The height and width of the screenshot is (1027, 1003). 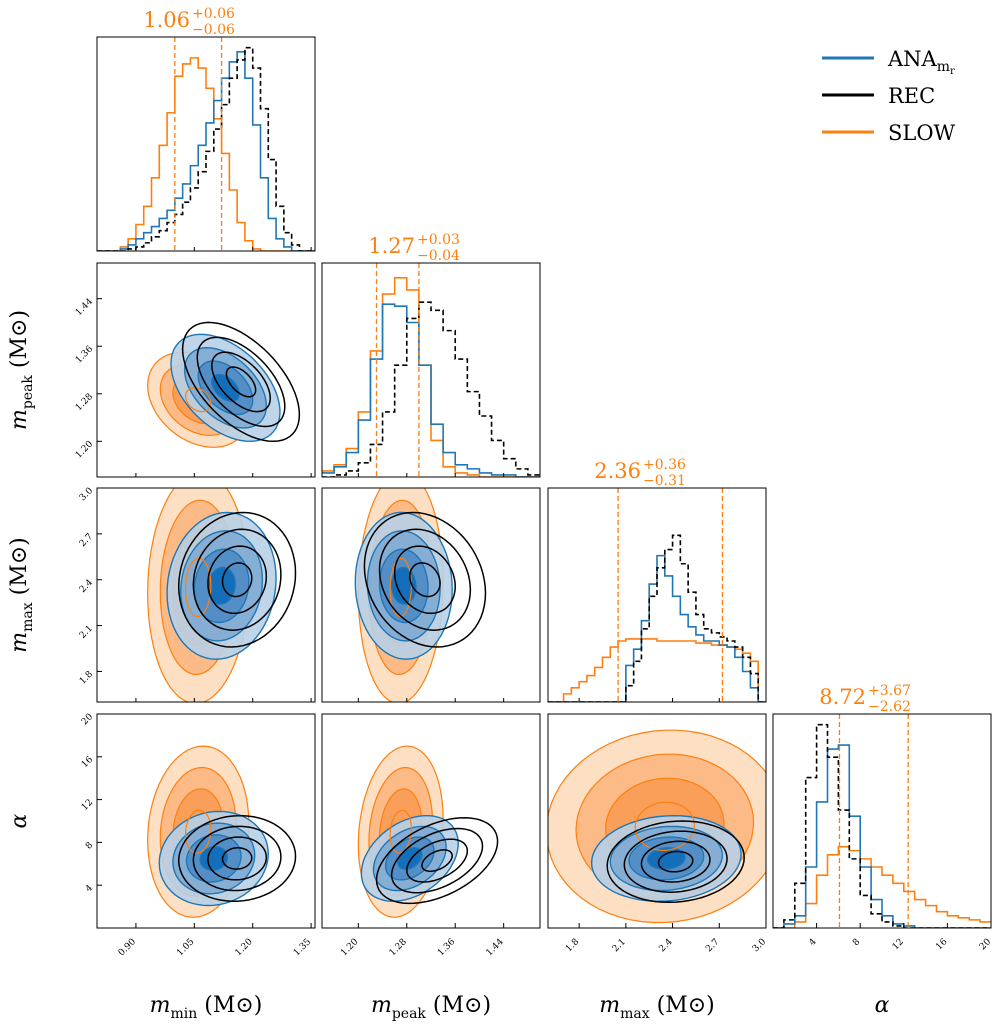 I want to click on title-plus-m_max: +0.36, so click(x=664, y=465).